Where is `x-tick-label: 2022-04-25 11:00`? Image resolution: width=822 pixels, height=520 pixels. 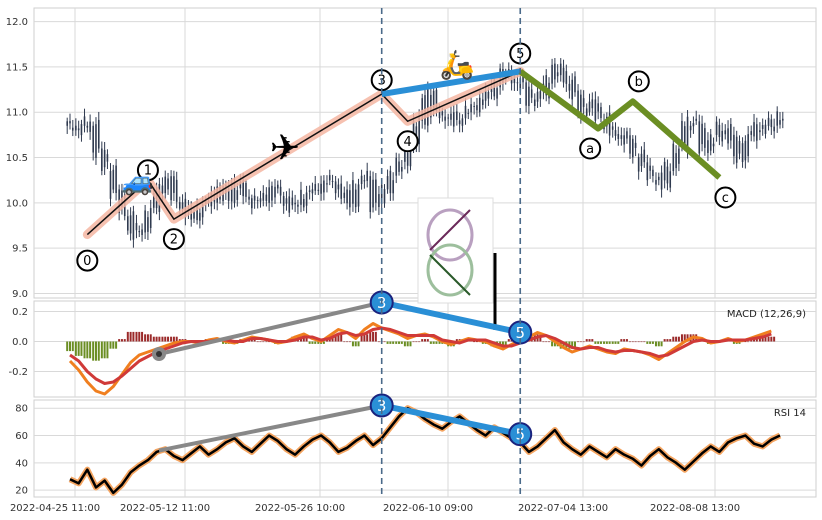 x-tick-label: 2022-04-25 11:00 is located at coordinates (55, 508).